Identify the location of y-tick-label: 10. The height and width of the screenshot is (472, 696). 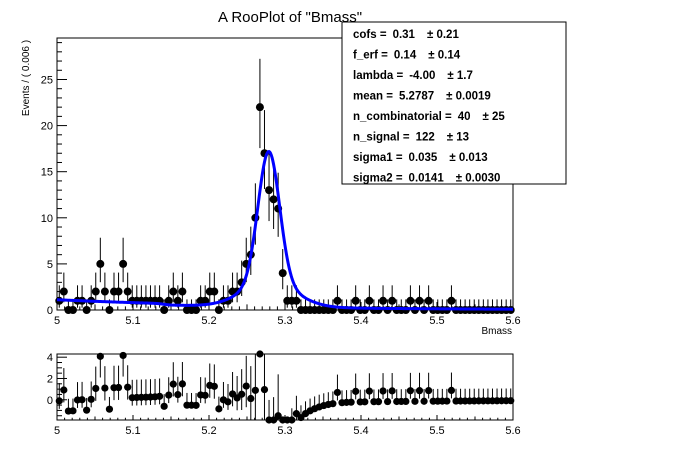
(47, 219).